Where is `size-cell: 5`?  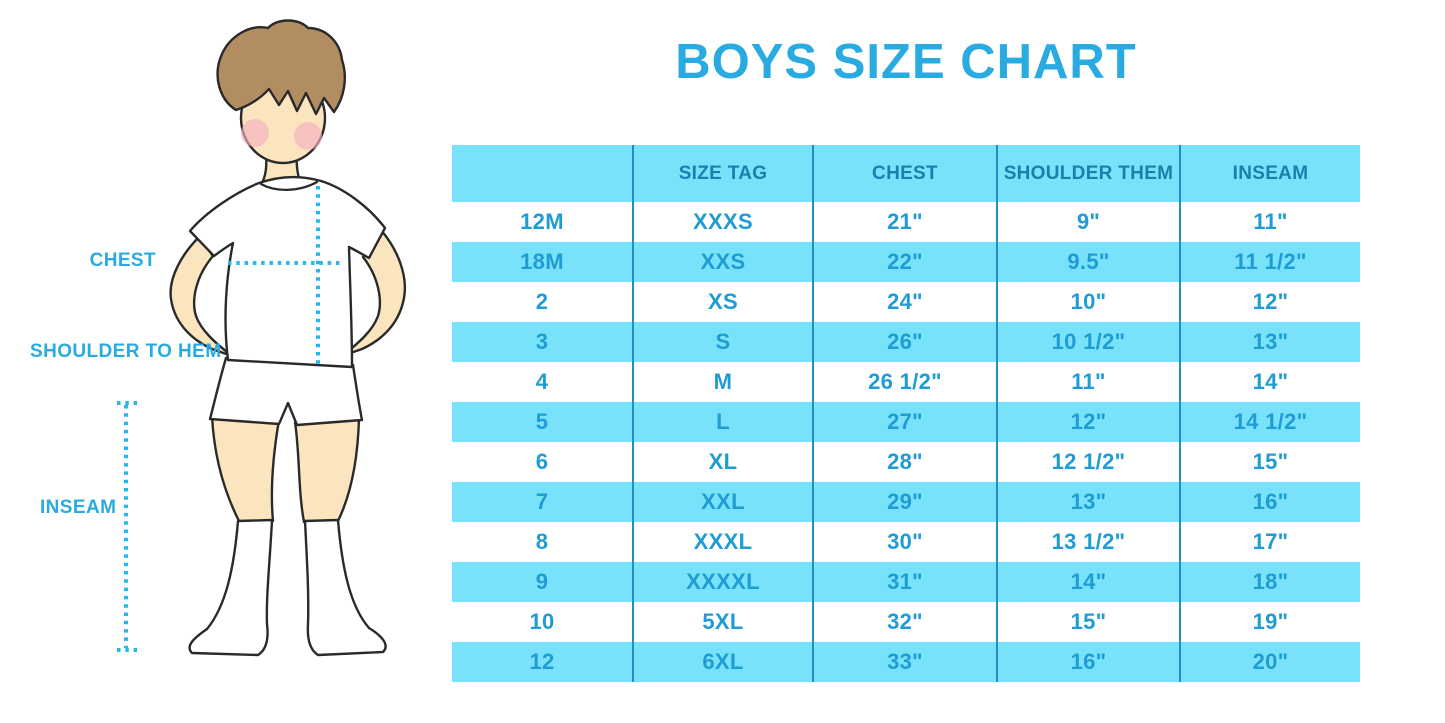 size-cell: 5 is located at coordinates (542, 422).